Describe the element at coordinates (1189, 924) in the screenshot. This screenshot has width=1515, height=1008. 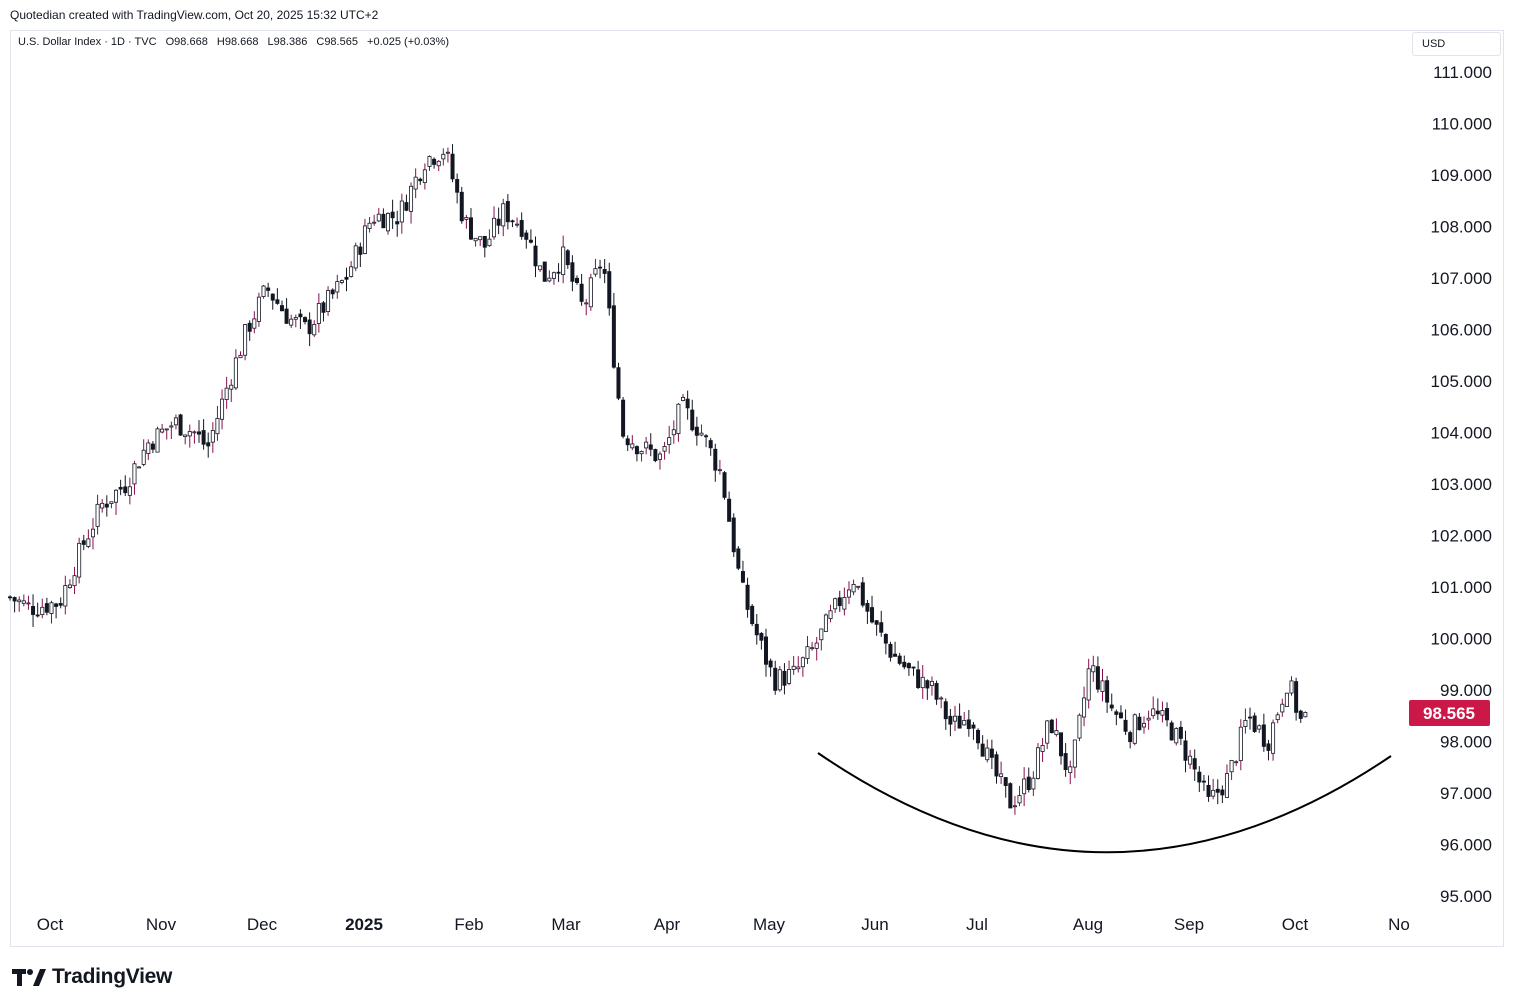
I see `x-tick-label: Sep` at that location.